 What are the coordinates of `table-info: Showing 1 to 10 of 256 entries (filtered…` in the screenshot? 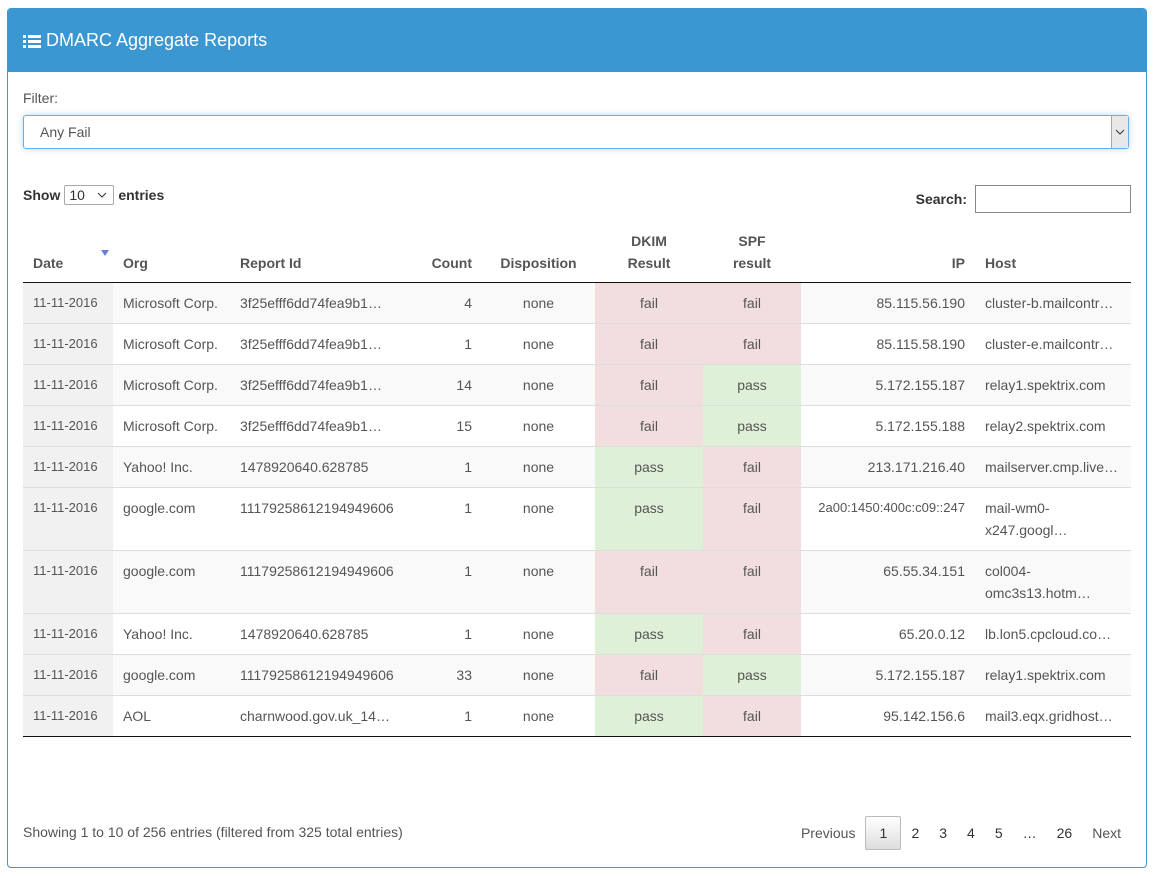 It's located at (213, 832).